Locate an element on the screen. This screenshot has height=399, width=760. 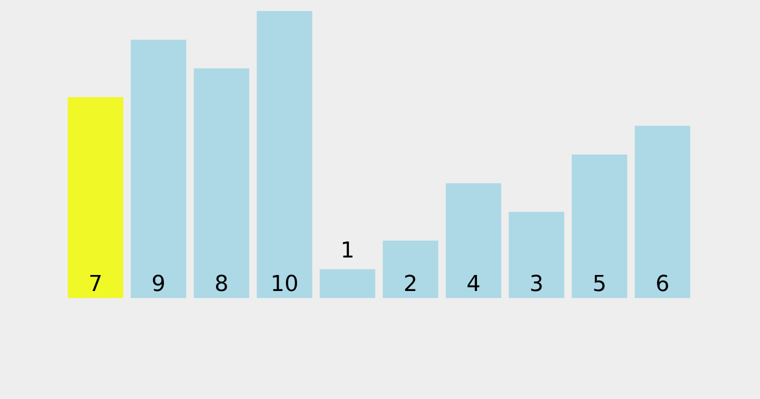
data-label: 8 is located at coordinates (221, 284).